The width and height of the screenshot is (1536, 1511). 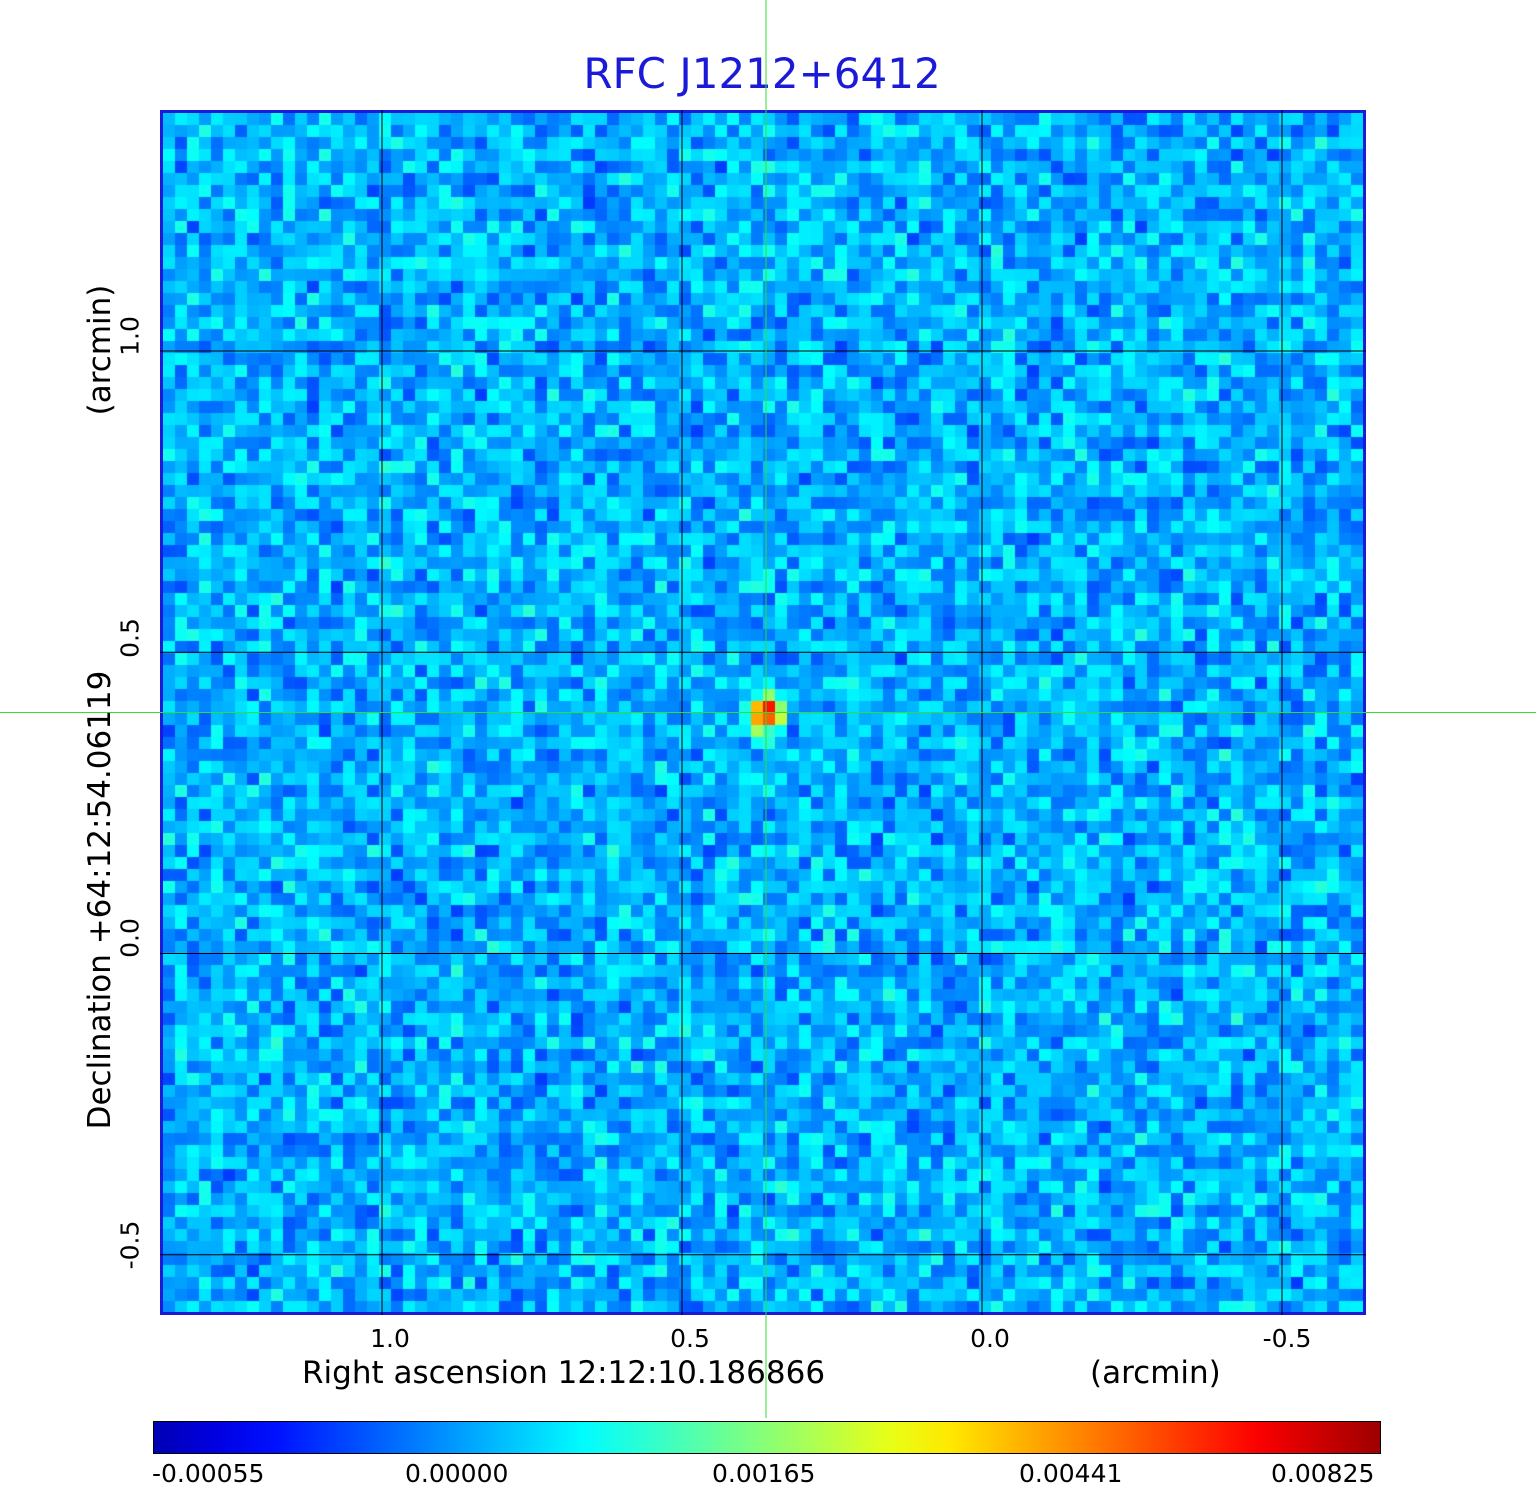 What do you see at coordinates (130, 638) in the screenshot?
I see `y-tick-label: 0.5` at bounding box center [130, 638].